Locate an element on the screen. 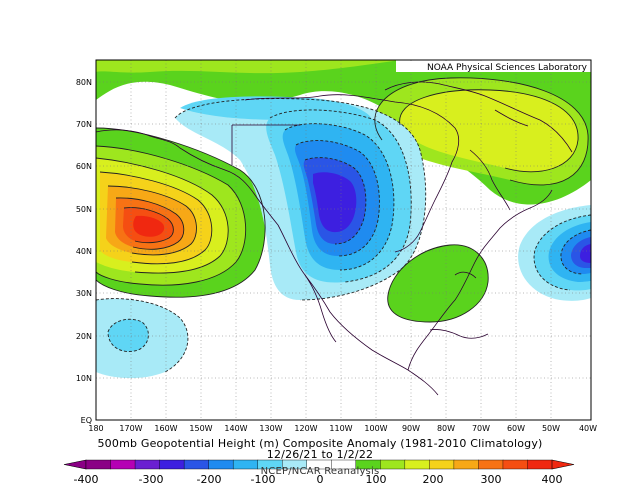 The height and width of the screenshot is (496, 640). lon-label: 70W is located at coordinates (481, 428).